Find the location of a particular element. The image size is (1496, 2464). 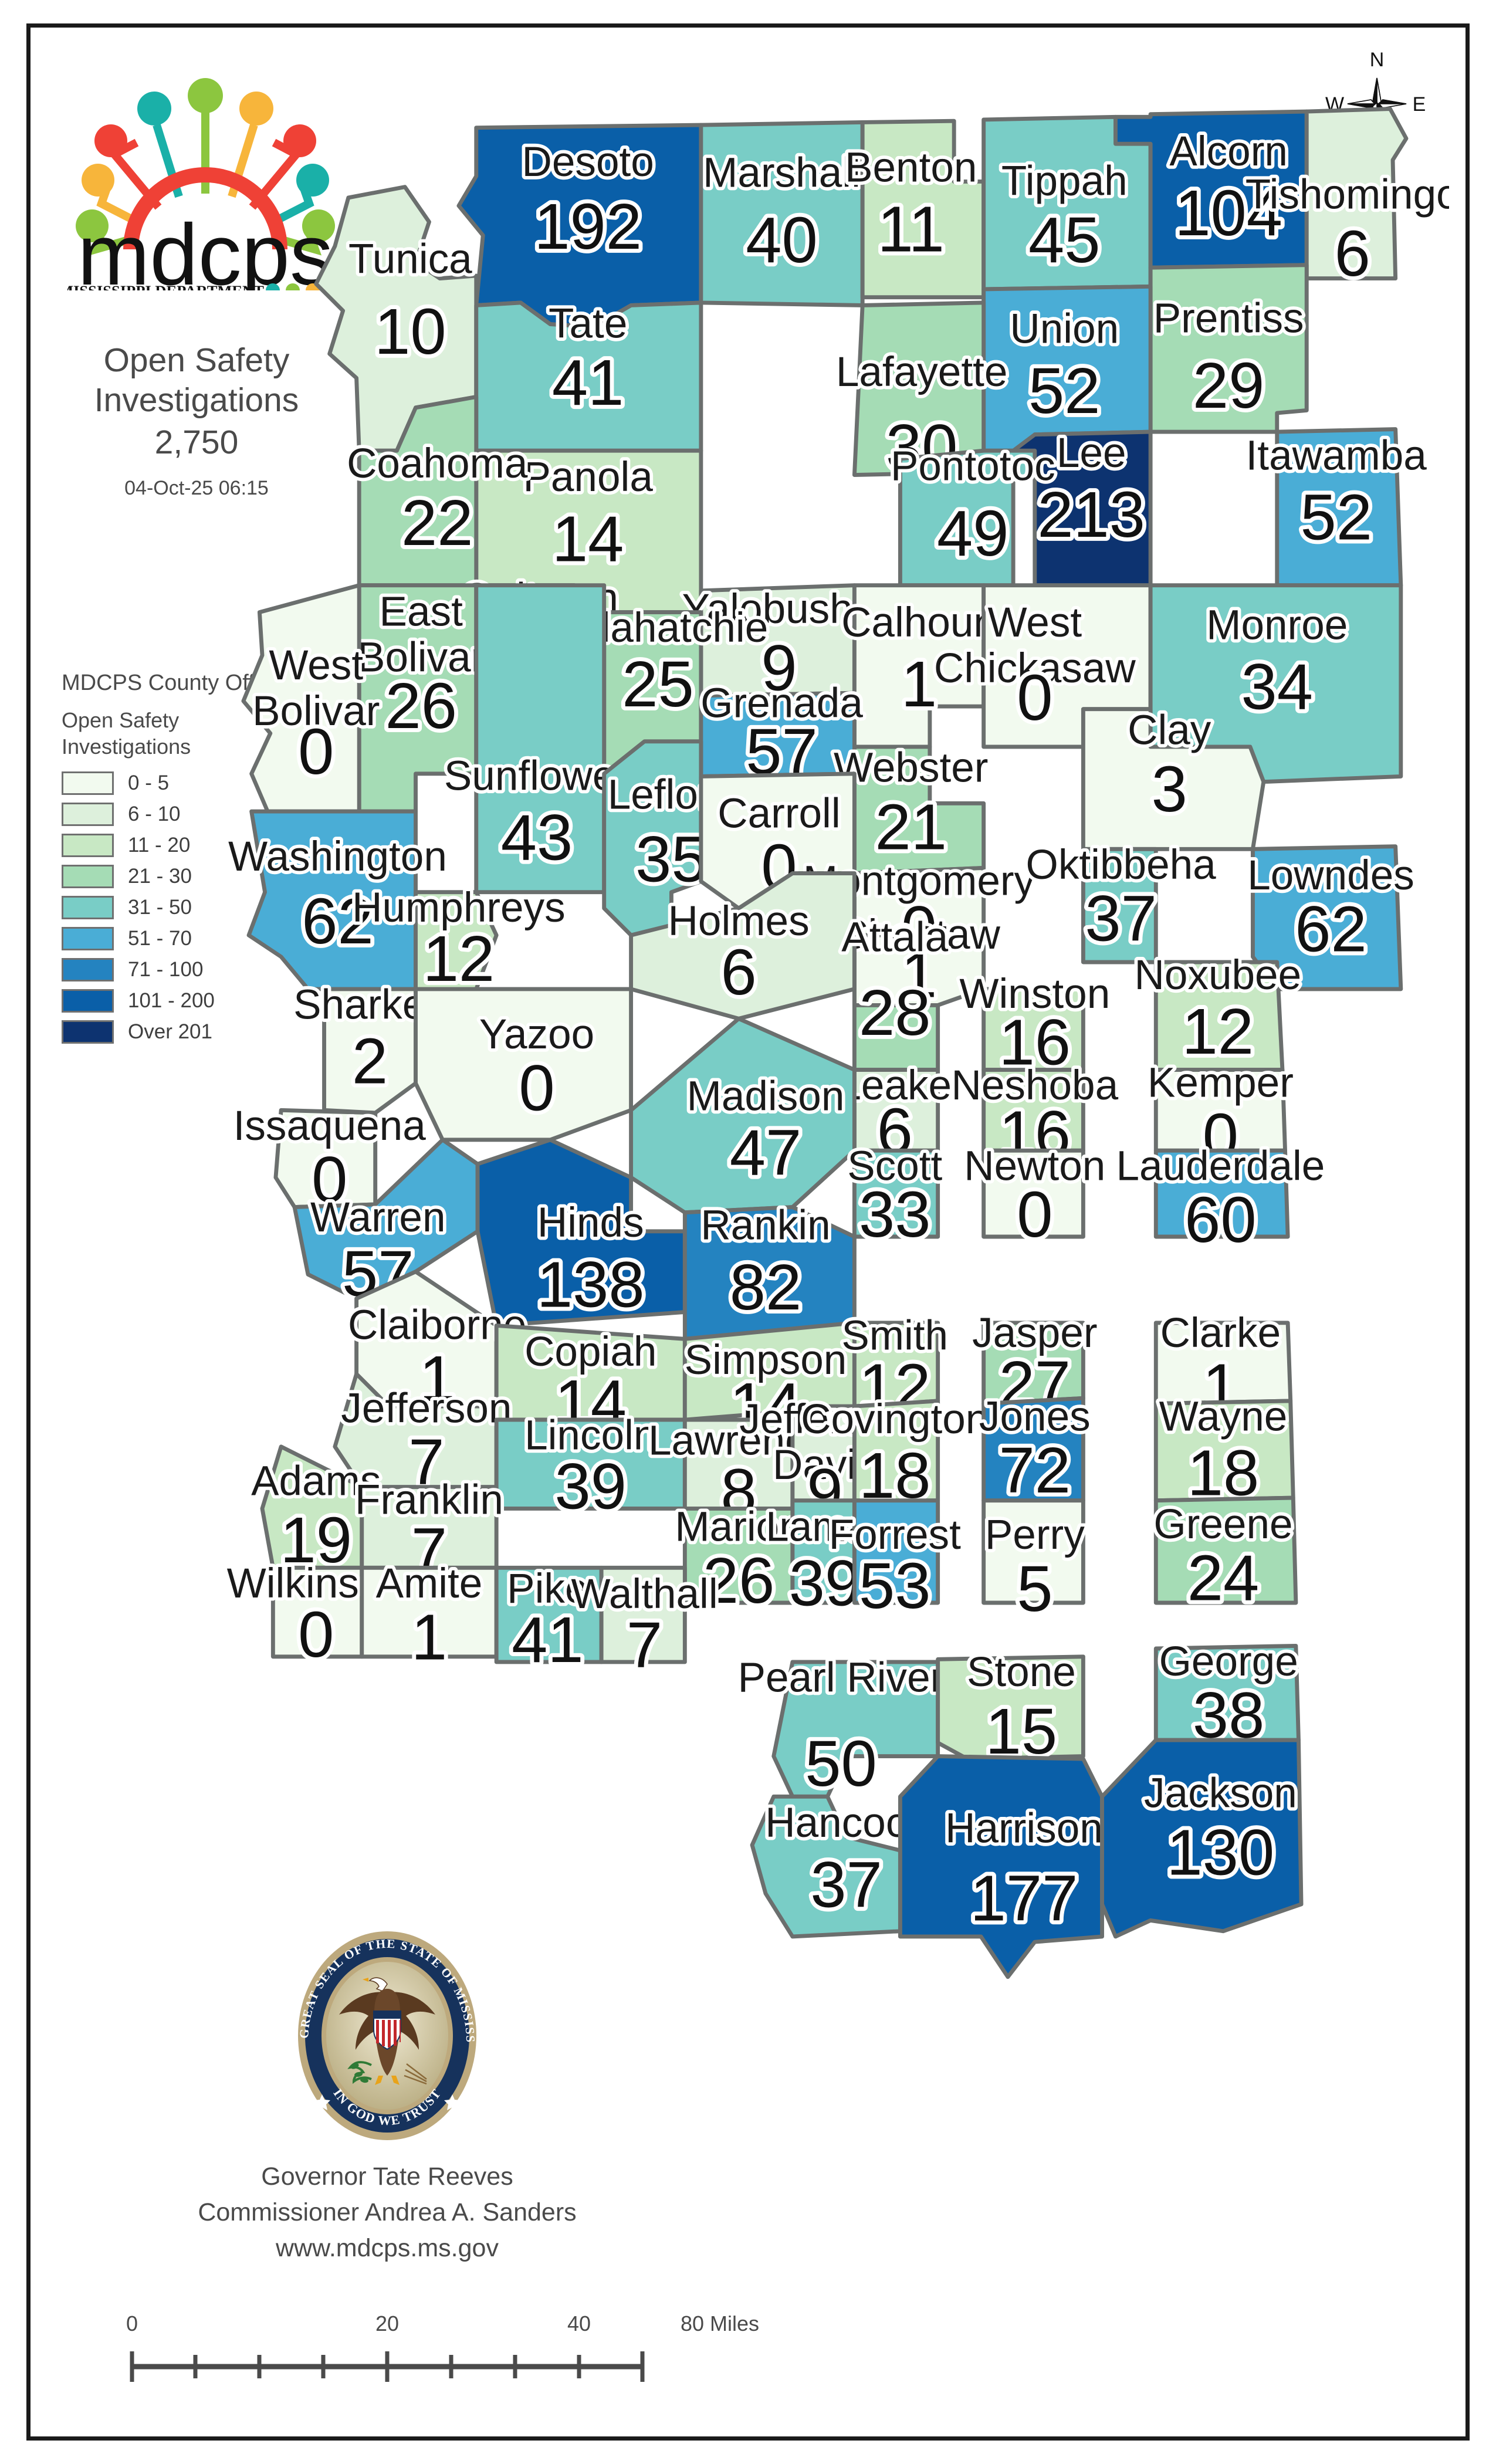

county-label: Copiah is located at coordinates (590, 1352).